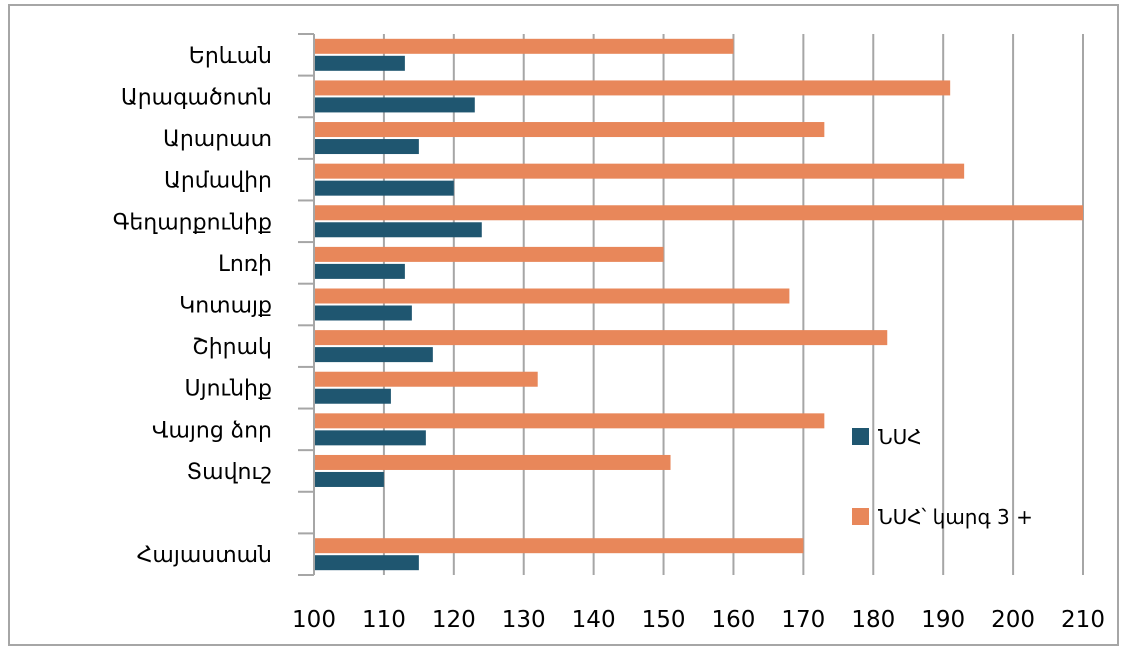 The image size is (1127, 649). I want to click on category-label: Հայաստան, so click(204, 555).